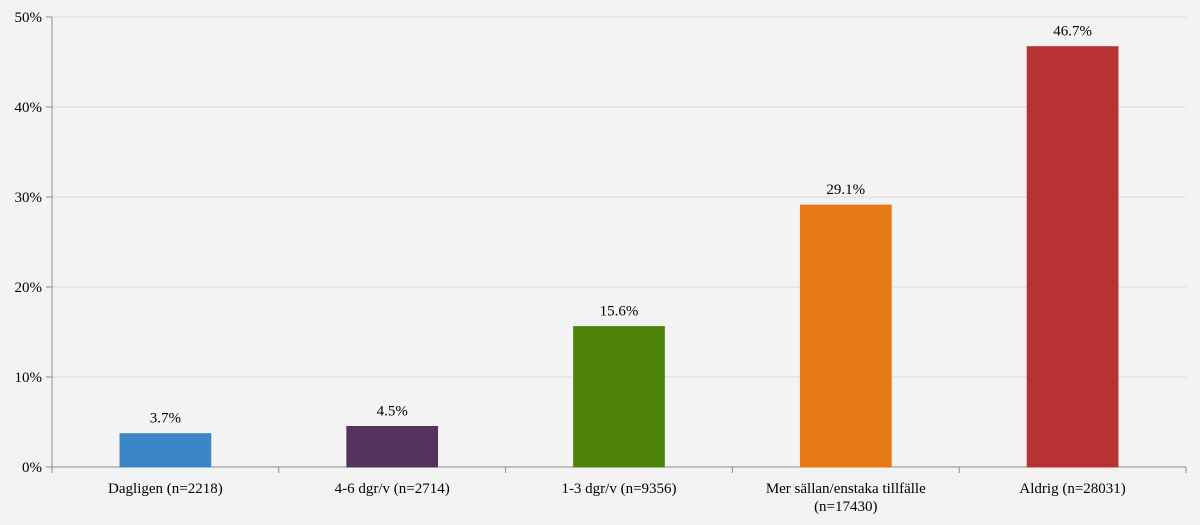  What do you see at coordinates (1072, 32) in the screenshot?
I see `data-label: 46.7%` at bounding box center [1072, 32].